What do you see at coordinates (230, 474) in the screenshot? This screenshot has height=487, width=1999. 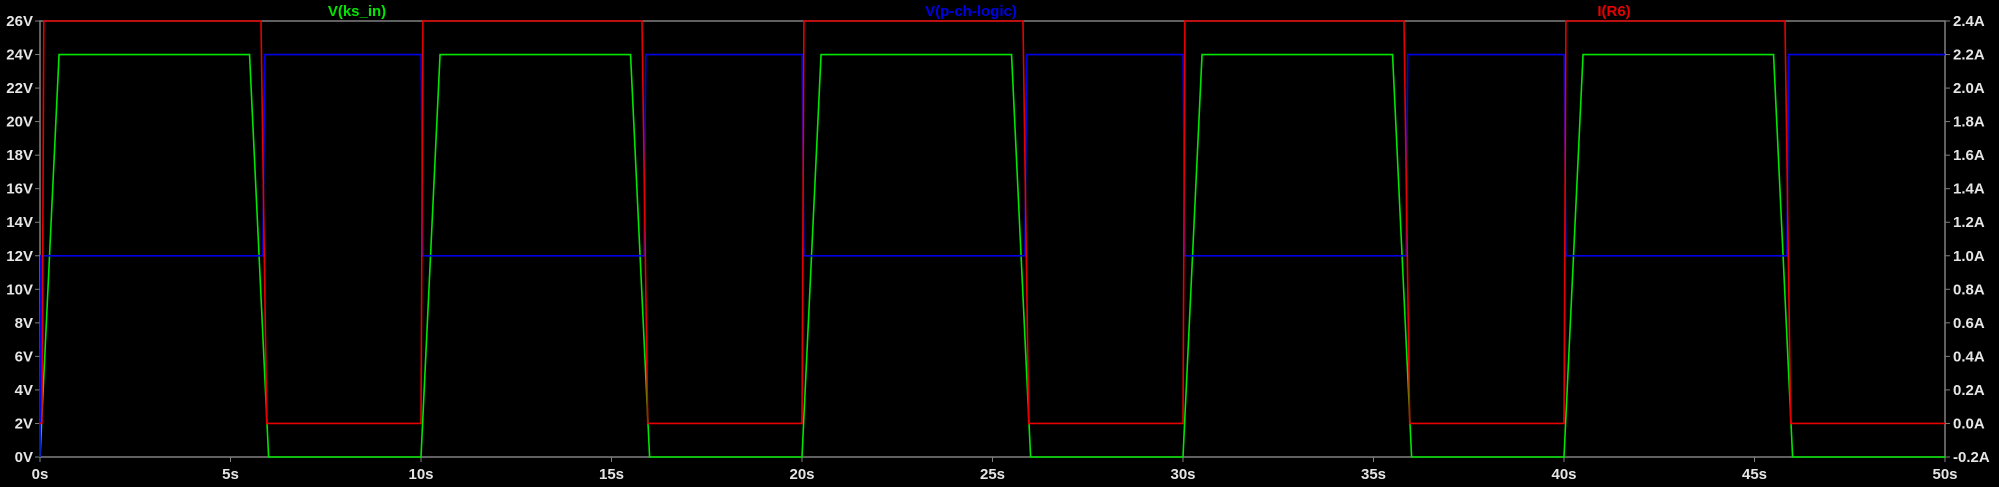 I see `x-tick-label: 5s` at bounding box center [230, 474].